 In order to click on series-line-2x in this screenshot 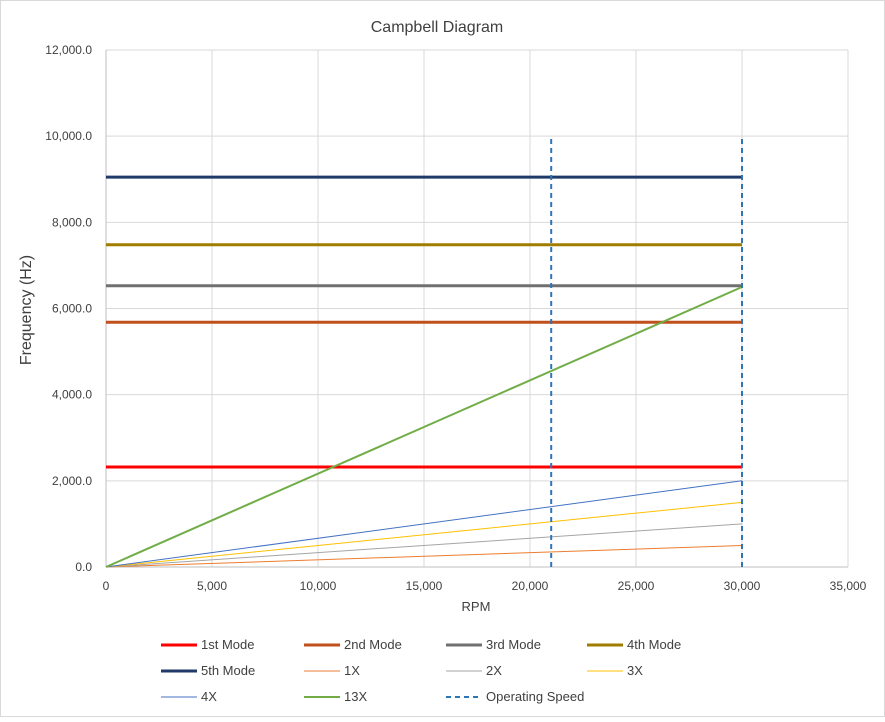, I will do `click(424, 545)`.